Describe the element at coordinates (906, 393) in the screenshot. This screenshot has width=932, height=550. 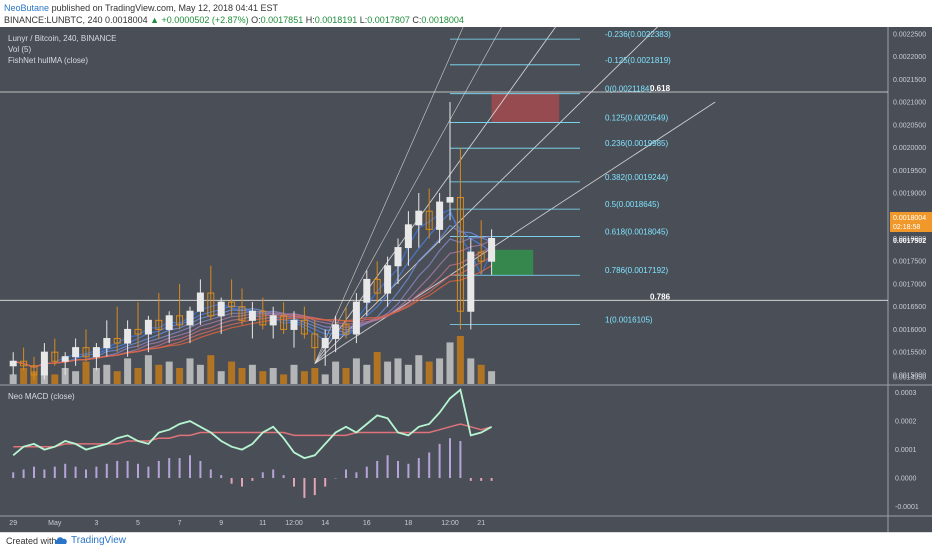
I see `macd-tick-label: 0.0003` at that location.